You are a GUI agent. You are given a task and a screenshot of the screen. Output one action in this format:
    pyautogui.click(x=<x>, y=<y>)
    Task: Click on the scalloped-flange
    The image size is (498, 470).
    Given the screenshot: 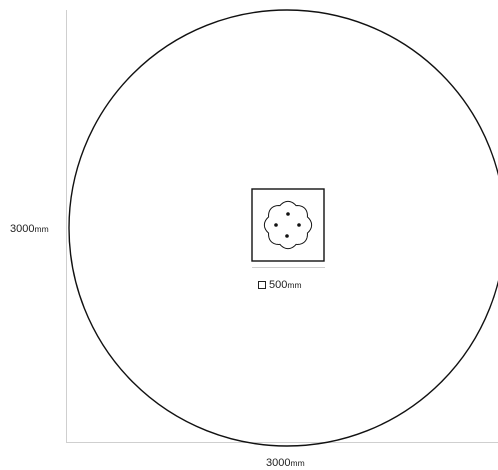 What is the action you would take?
    pyautogui.click(x=288, y=225)
    